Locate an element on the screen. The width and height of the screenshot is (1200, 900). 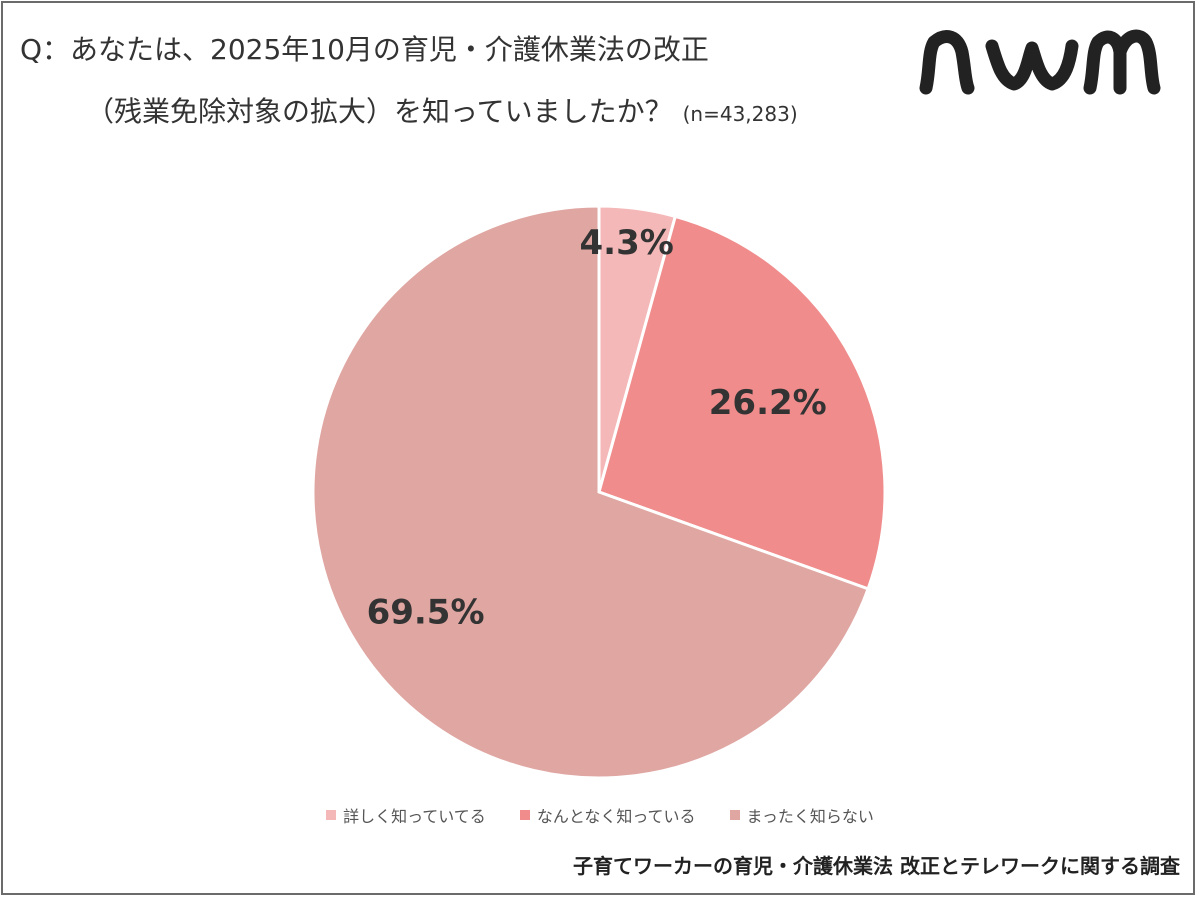
pie-slice-vaguely is located at coordinates (742, 402).